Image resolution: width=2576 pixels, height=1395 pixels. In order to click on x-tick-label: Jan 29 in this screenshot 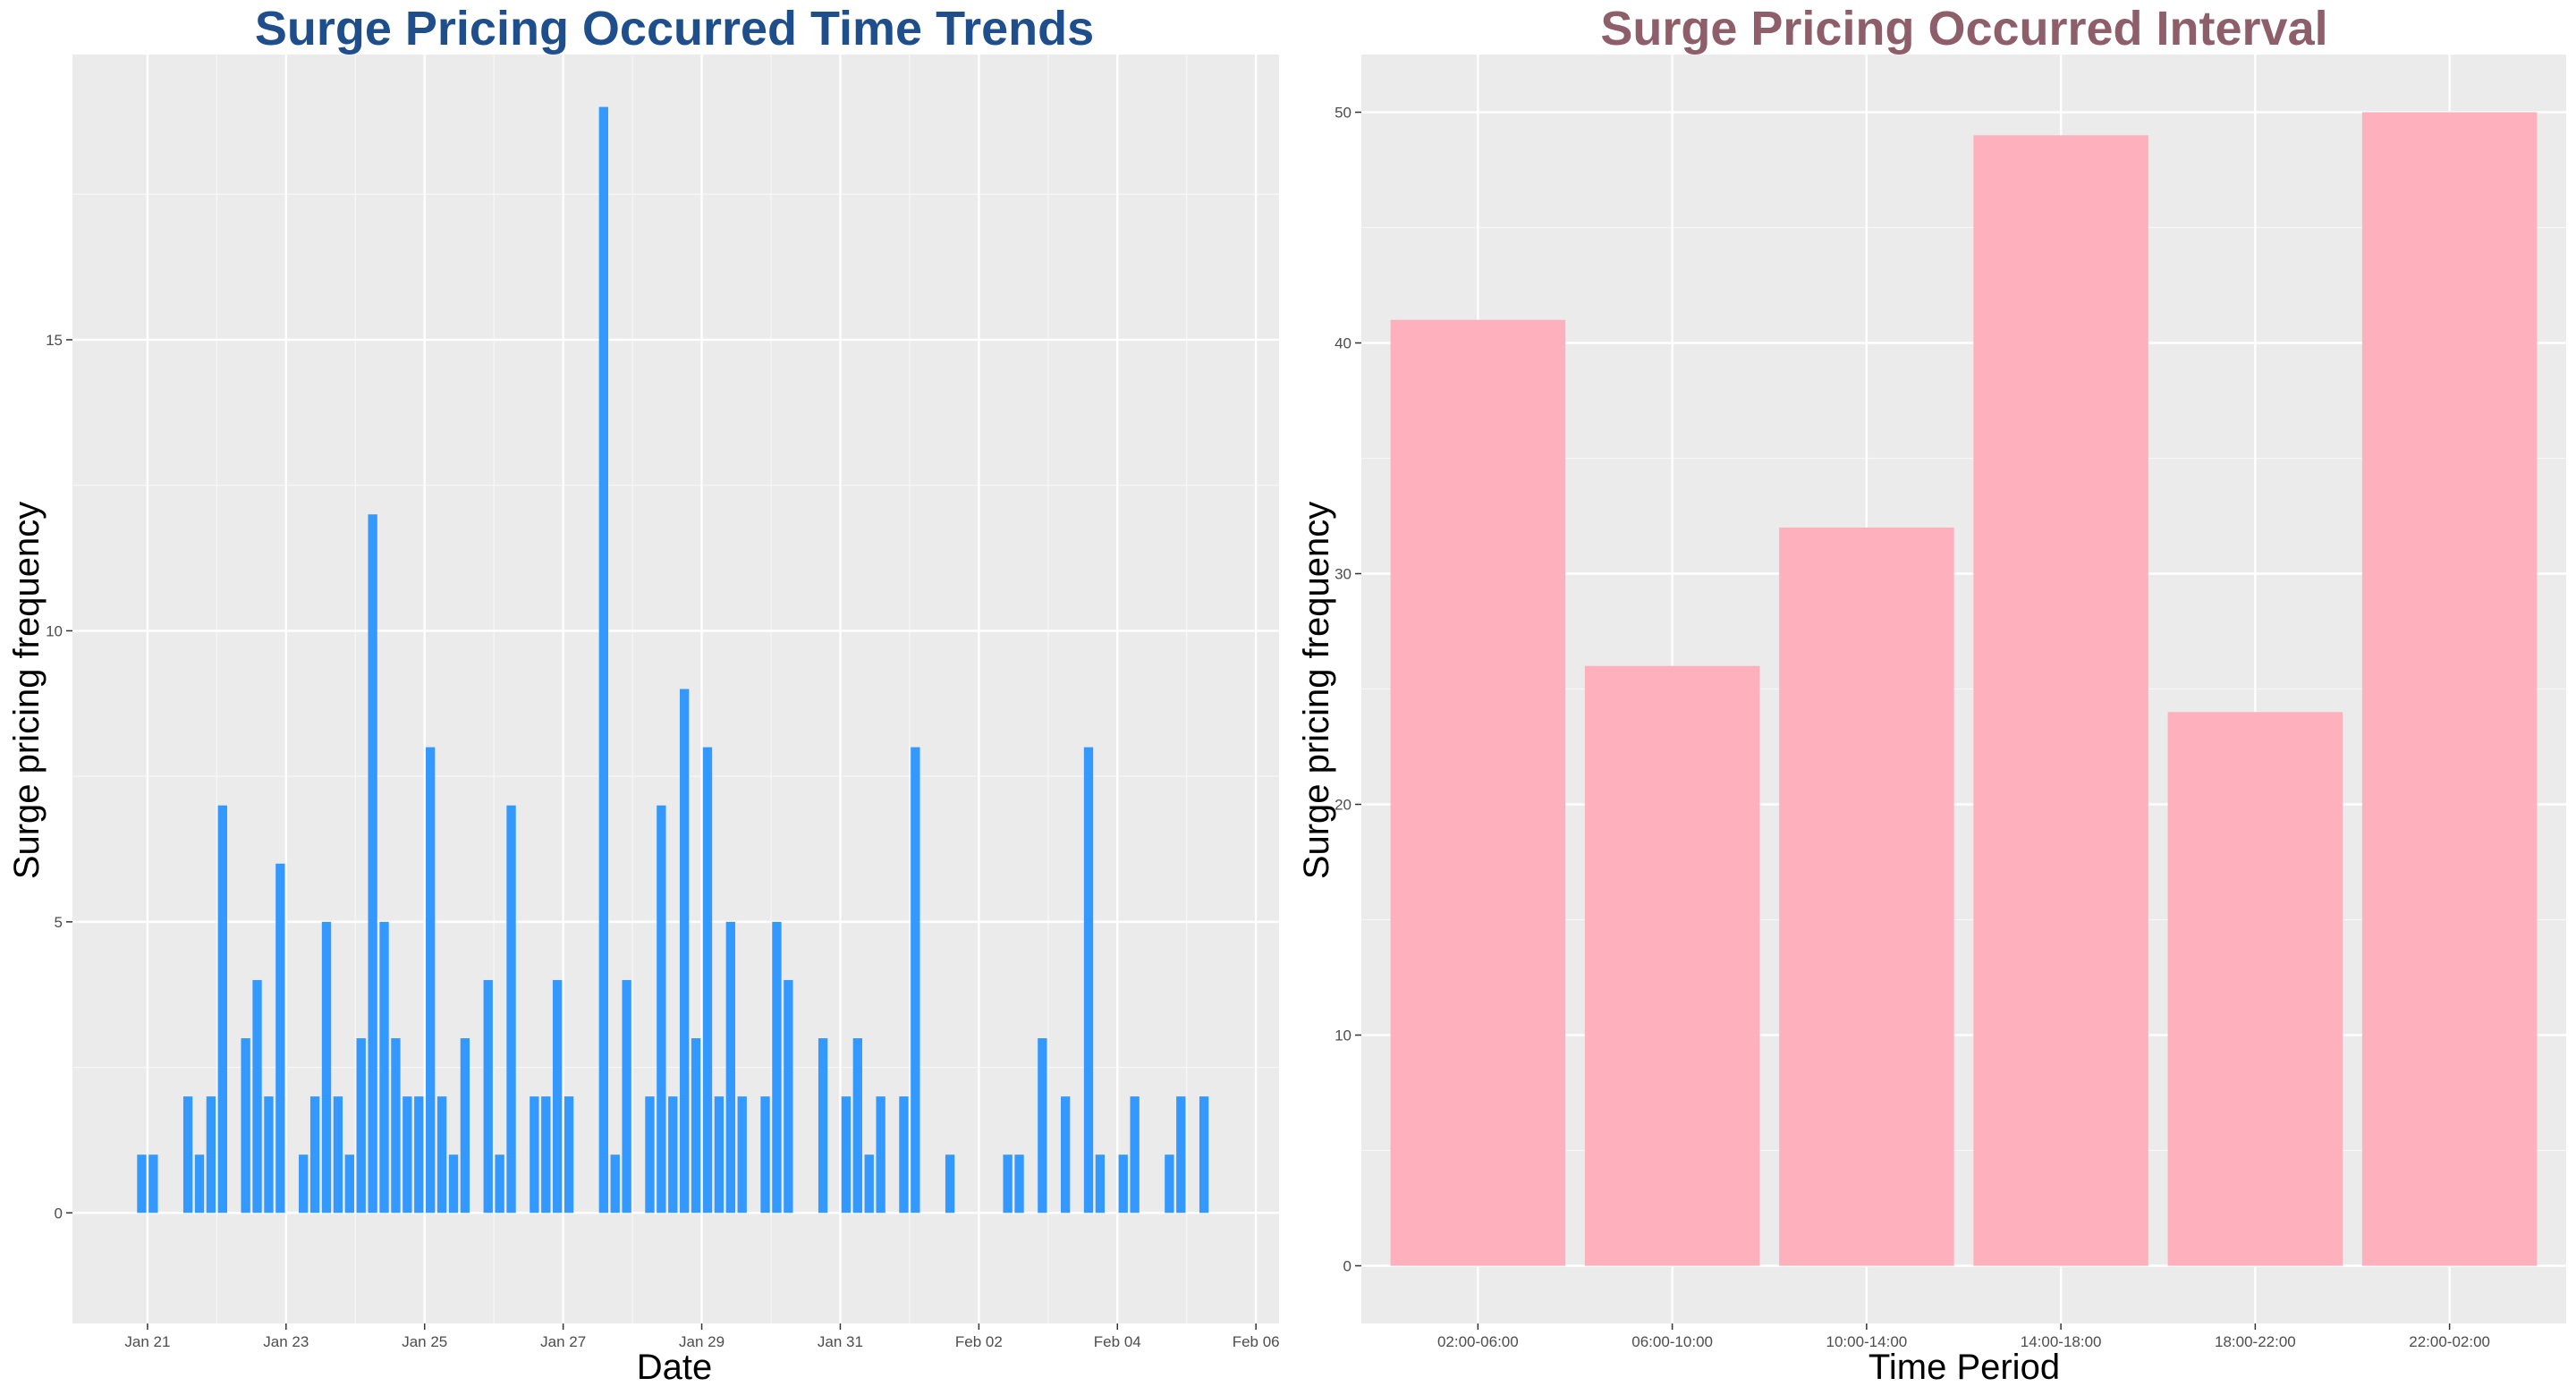, I will do `click(701, 1341)`.